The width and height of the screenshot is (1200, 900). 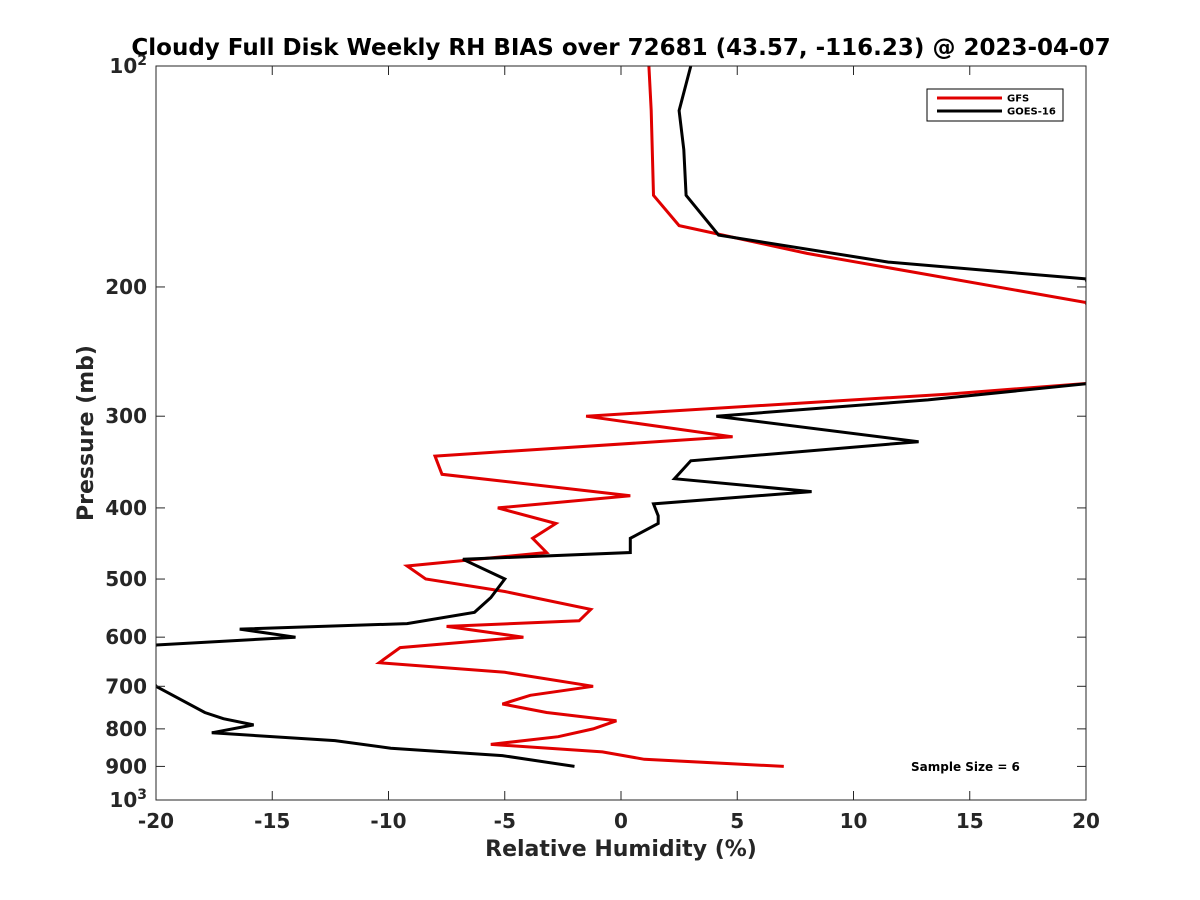 What do you see at coordinates (1086, 821) in the screenshot?
I see `x-tick-label: 20` at bounding box center [1086, 821].